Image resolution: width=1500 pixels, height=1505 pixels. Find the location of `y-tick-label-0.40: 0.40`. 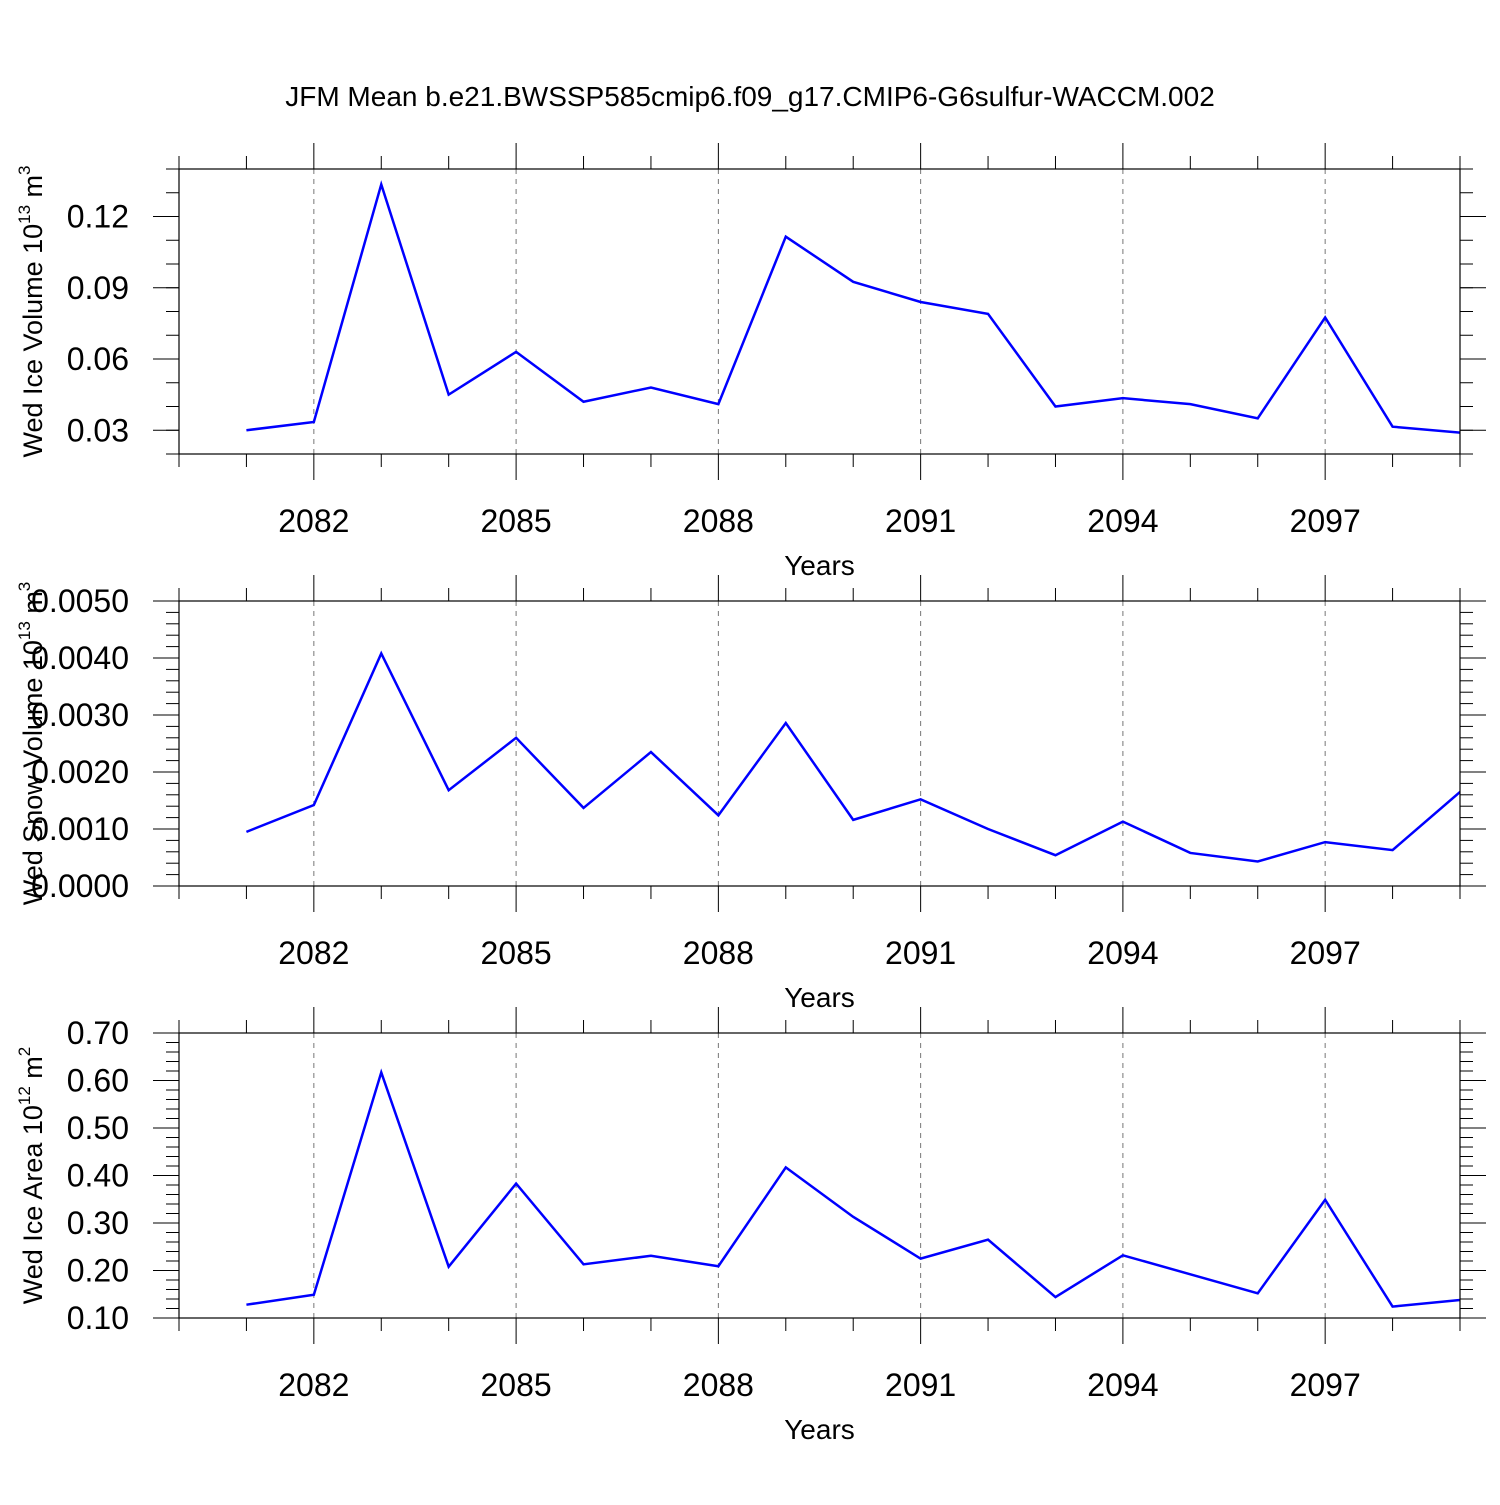

y-tick-label-0.40: 0.40 is located at coordinates (98, 1176).